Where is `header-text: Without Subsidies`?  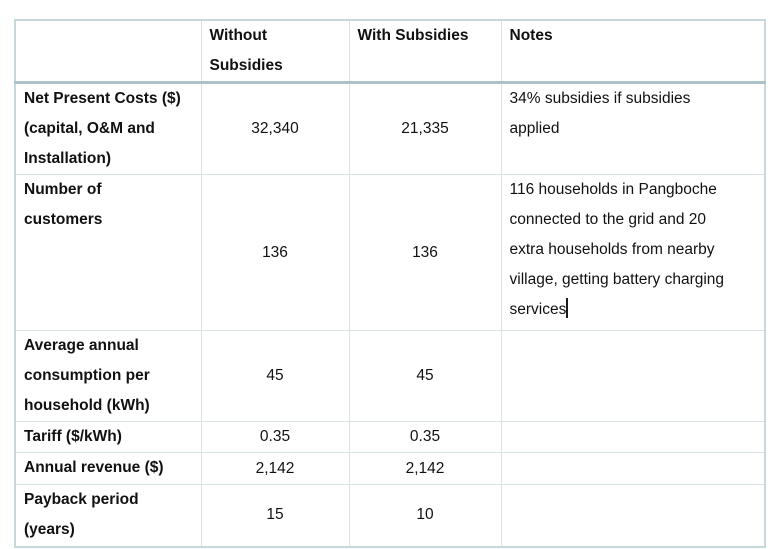 header-text: Without Subsidies is located at coordinates (246, 50).